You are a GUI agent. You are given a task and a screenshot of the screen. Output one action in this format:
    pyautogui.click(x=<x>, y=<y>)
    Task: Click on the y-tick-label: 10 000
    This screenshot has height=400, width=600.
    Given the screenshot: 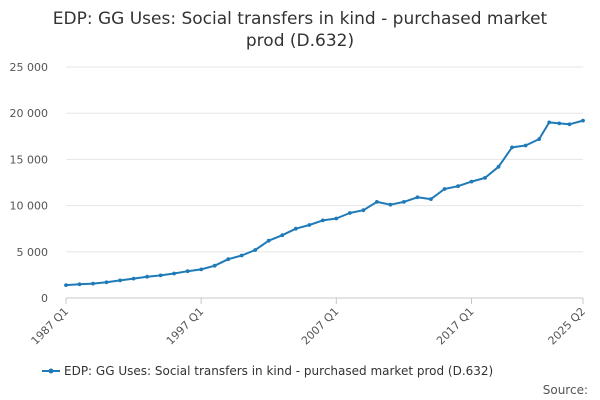 What is the action you would take?
    pyautogui.click(x=29, y=206)
    